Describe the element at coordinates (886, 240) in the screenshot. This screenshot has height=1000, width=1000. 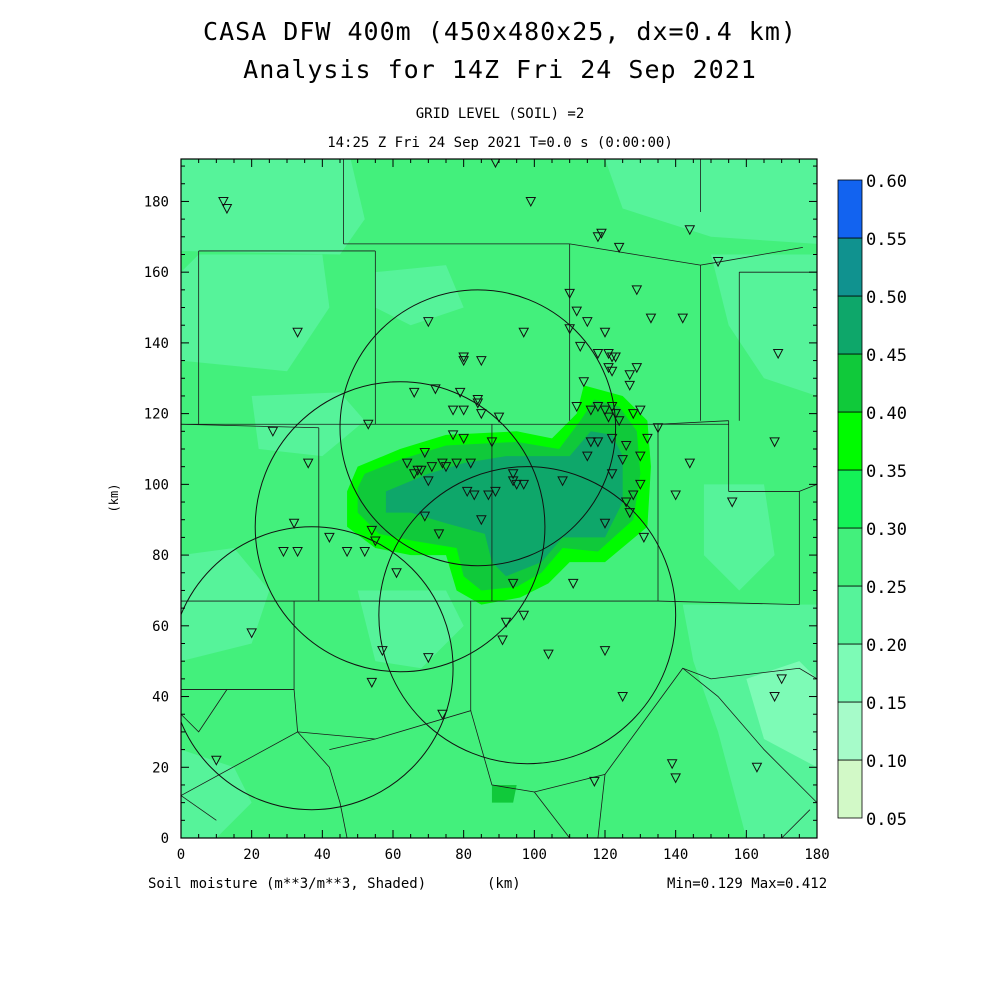
I see `colorbar-label-10: 0.55` at that location.